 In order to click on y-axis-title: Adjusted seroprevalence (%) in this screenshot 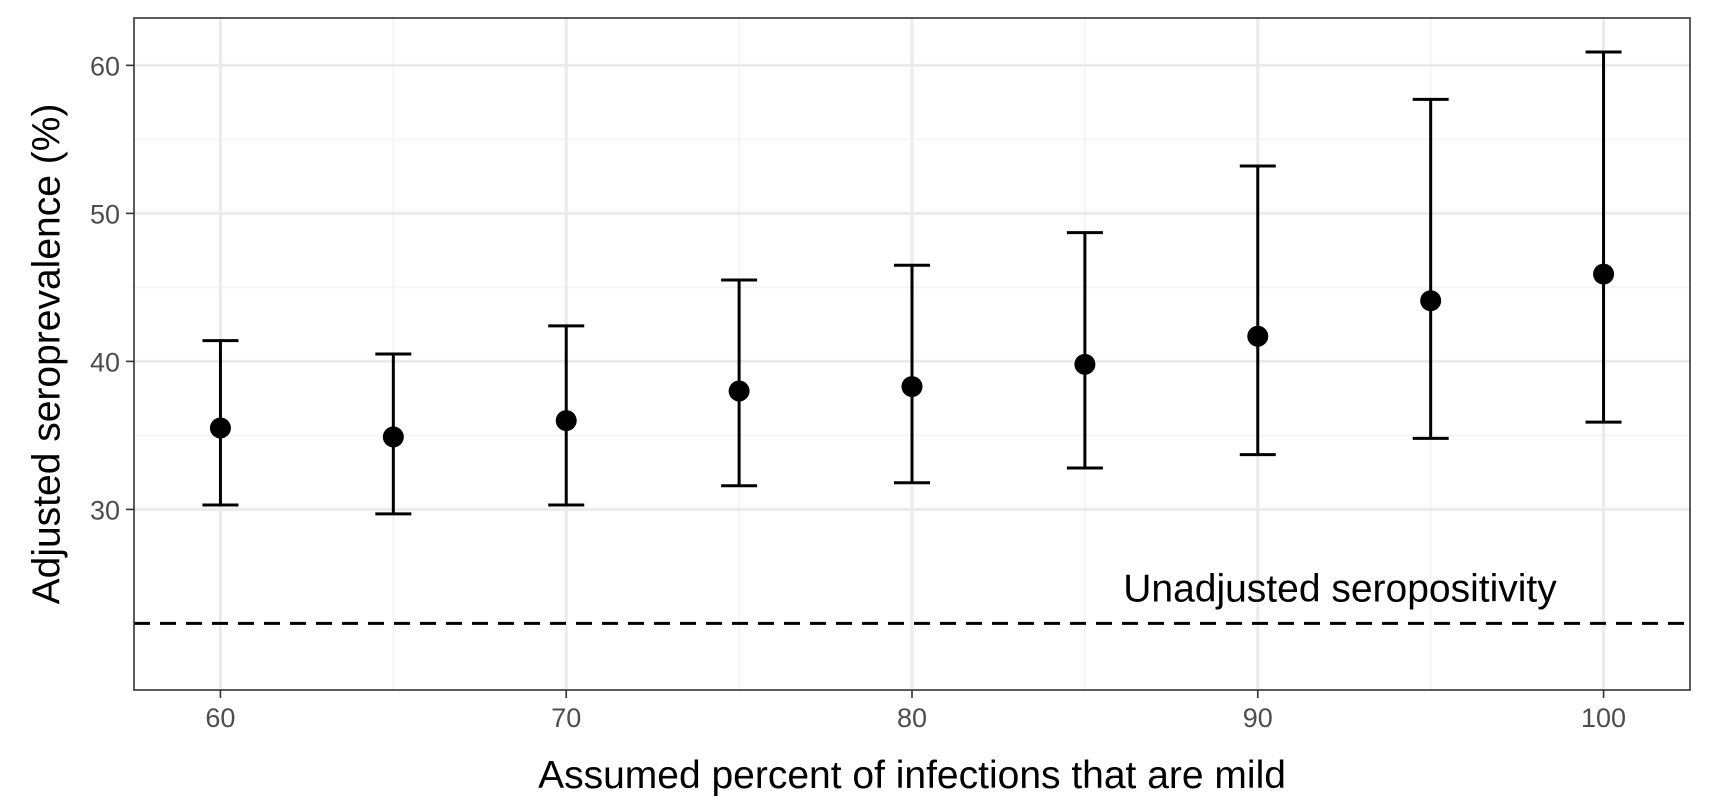, I will do `click(47, 354)`.